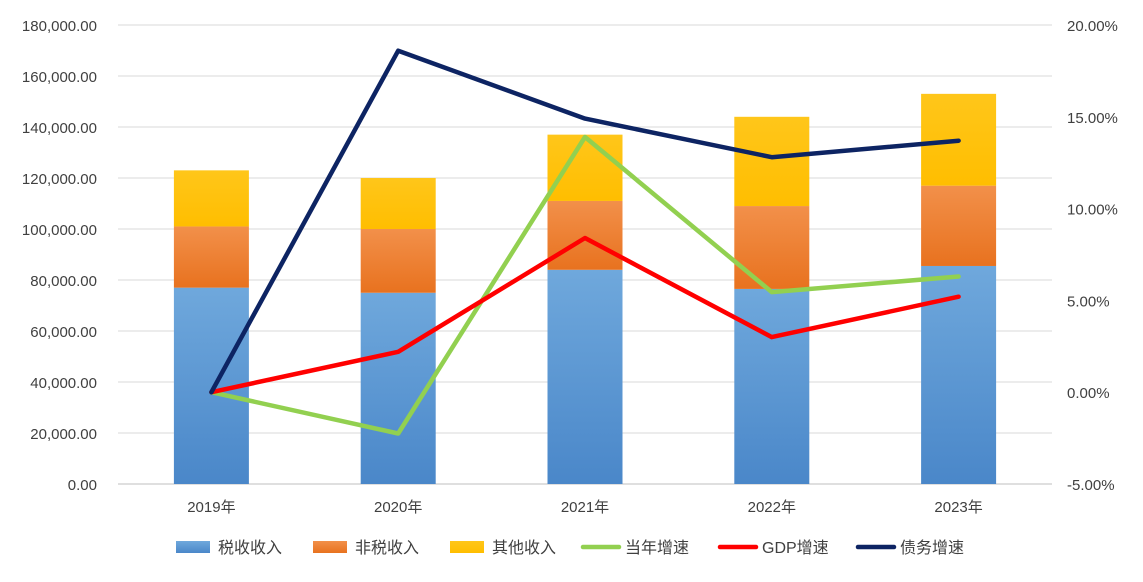 The height and width of the screenshot is (582, 1143). What do you see at coordinates (1092, 210) in the screenshot?
I see `right-axis-tick-label: 10.00%` at bounding box center [1092, 210].